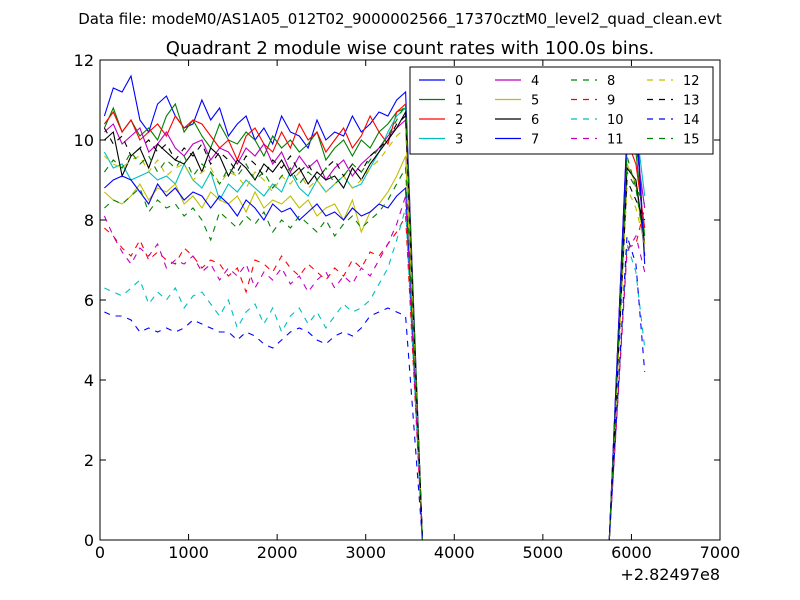 The image size is (800, 600). Describe the element at coordinates (670, 574) in the screenshot. I see `x-offset-label: +2.82497e8` at that location.